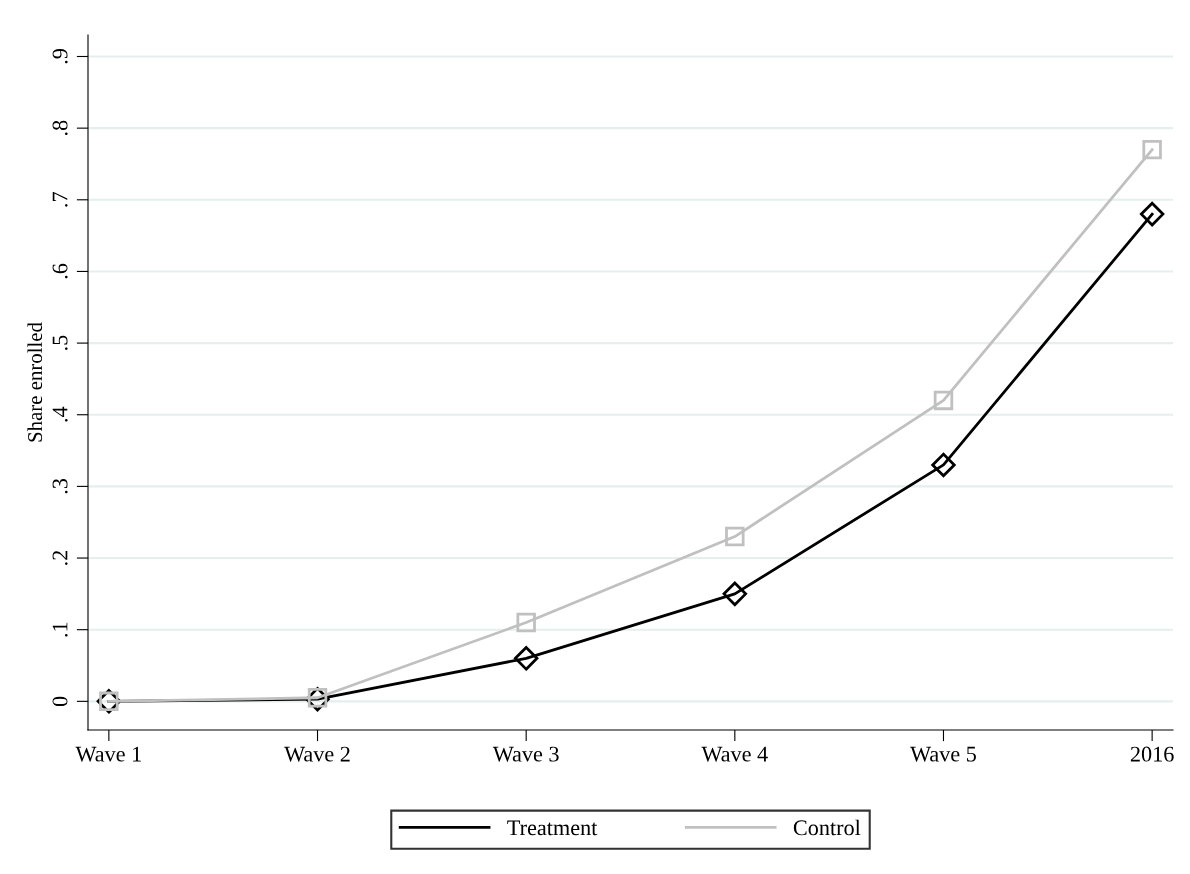 Image resolution: width=1190 pixels, height=874 pixels. I want to click on y-tick-label: .1, so click(60, 629).